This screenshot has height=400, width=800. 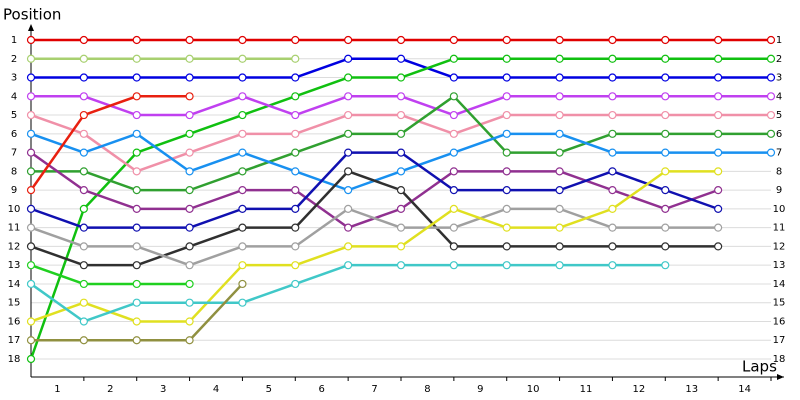 I want to click on y-tick-label-right: 15, so click(x=779, y=303).